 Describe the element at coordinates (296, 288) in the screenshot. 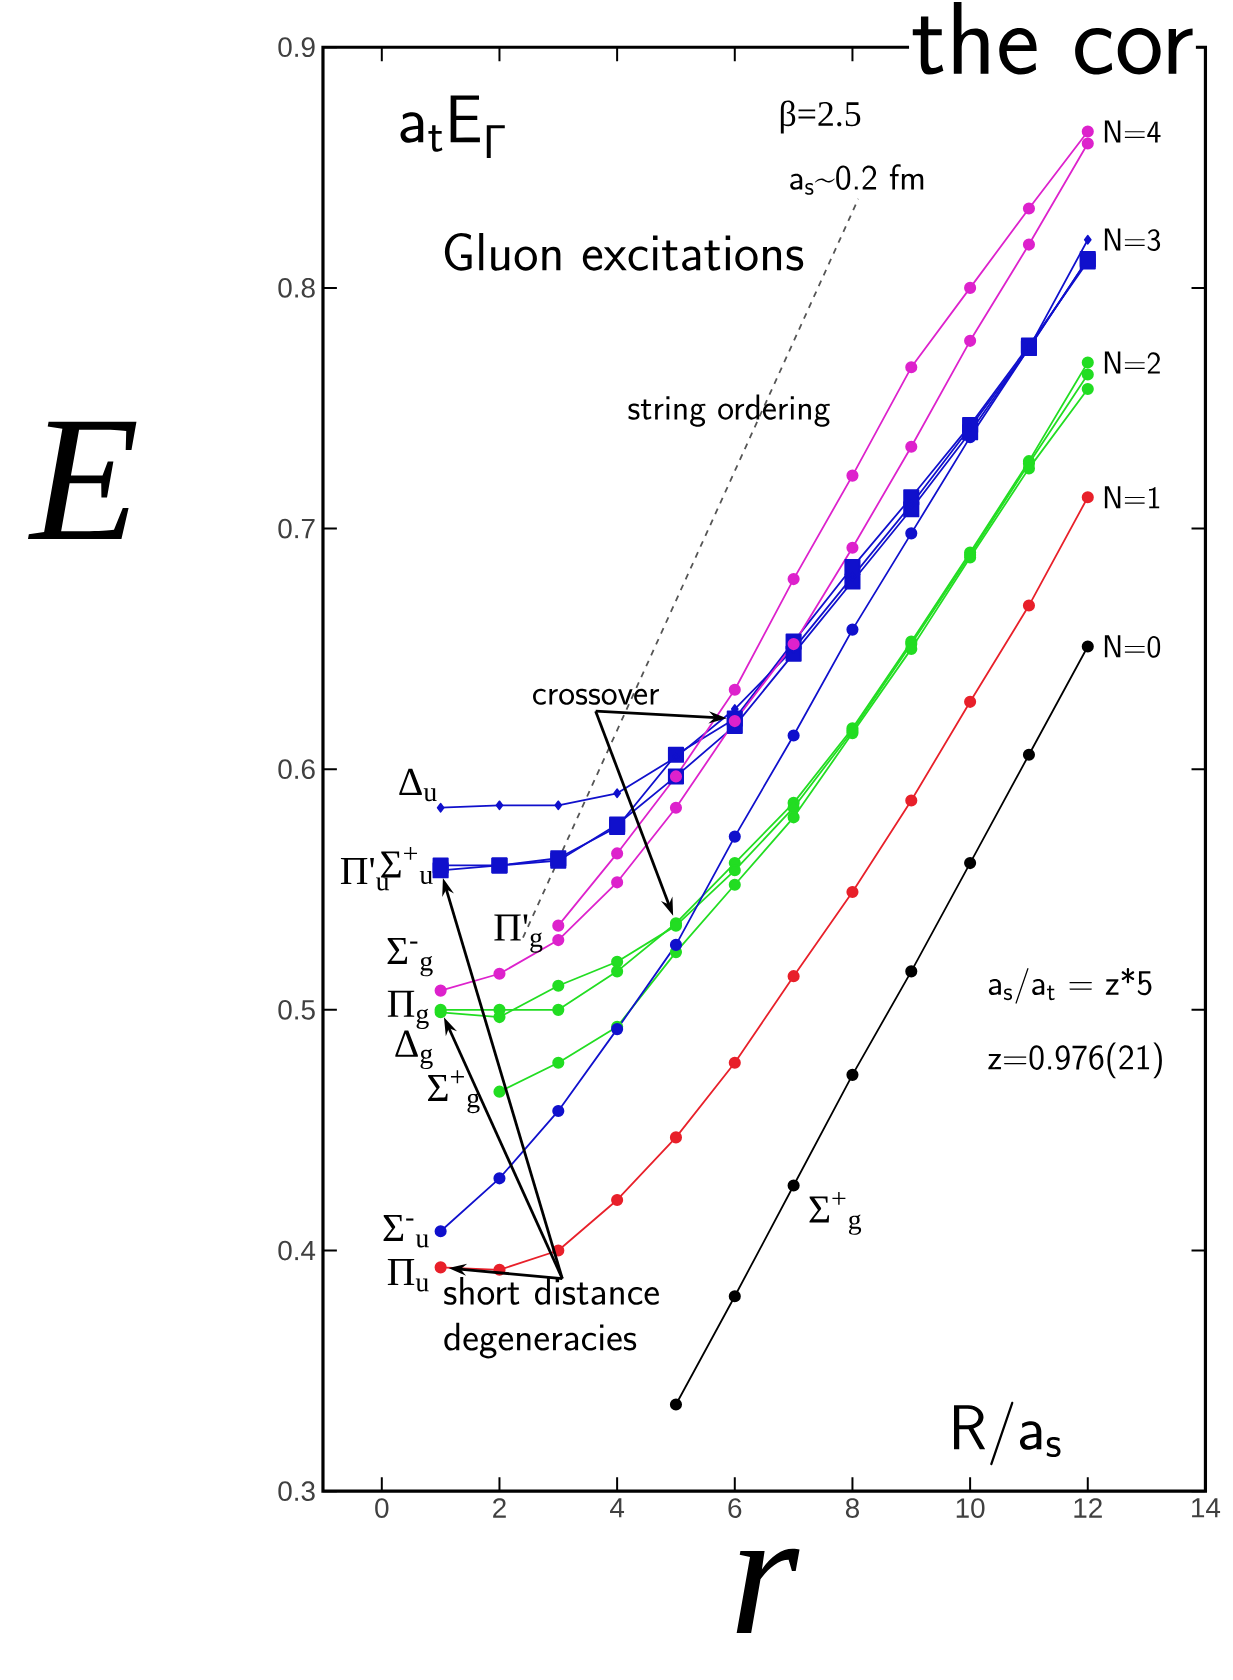

I see `y-tick-label: 0.8` at that location.